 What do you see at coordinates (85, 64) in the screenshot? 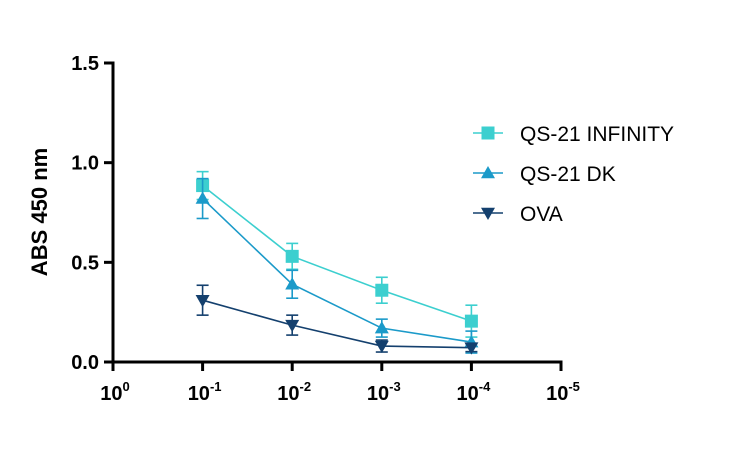
I see `y-tick-label: 1.5` at bounding box center [85, 64].